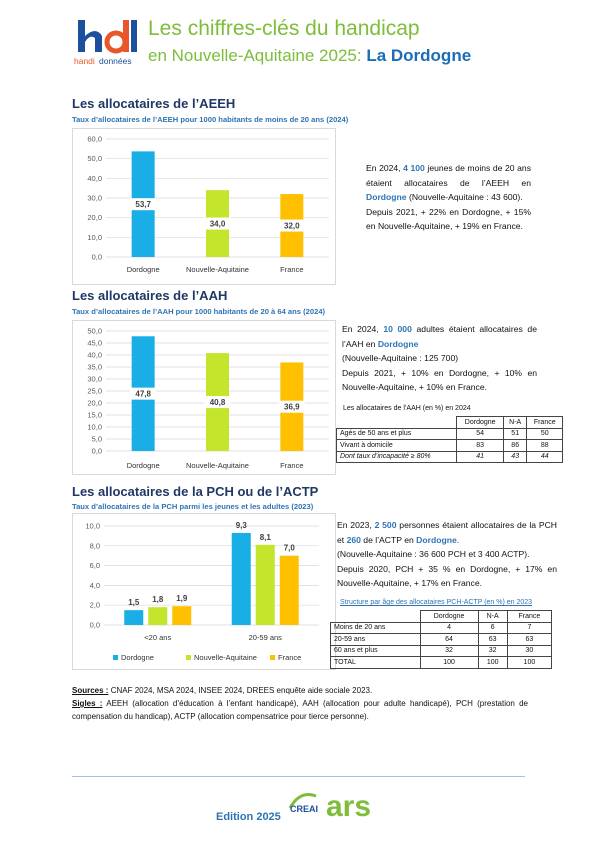  I want to click on table-row: 60 ans et plus 32 32 30, so click(441, 650).